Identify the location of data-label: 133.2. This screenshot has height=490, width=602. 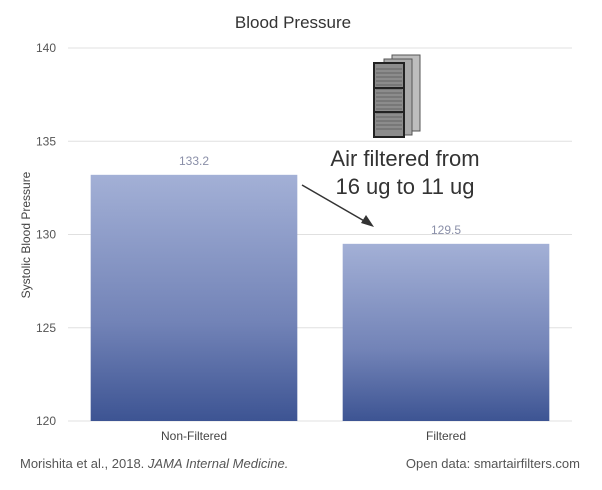
(194, 161).